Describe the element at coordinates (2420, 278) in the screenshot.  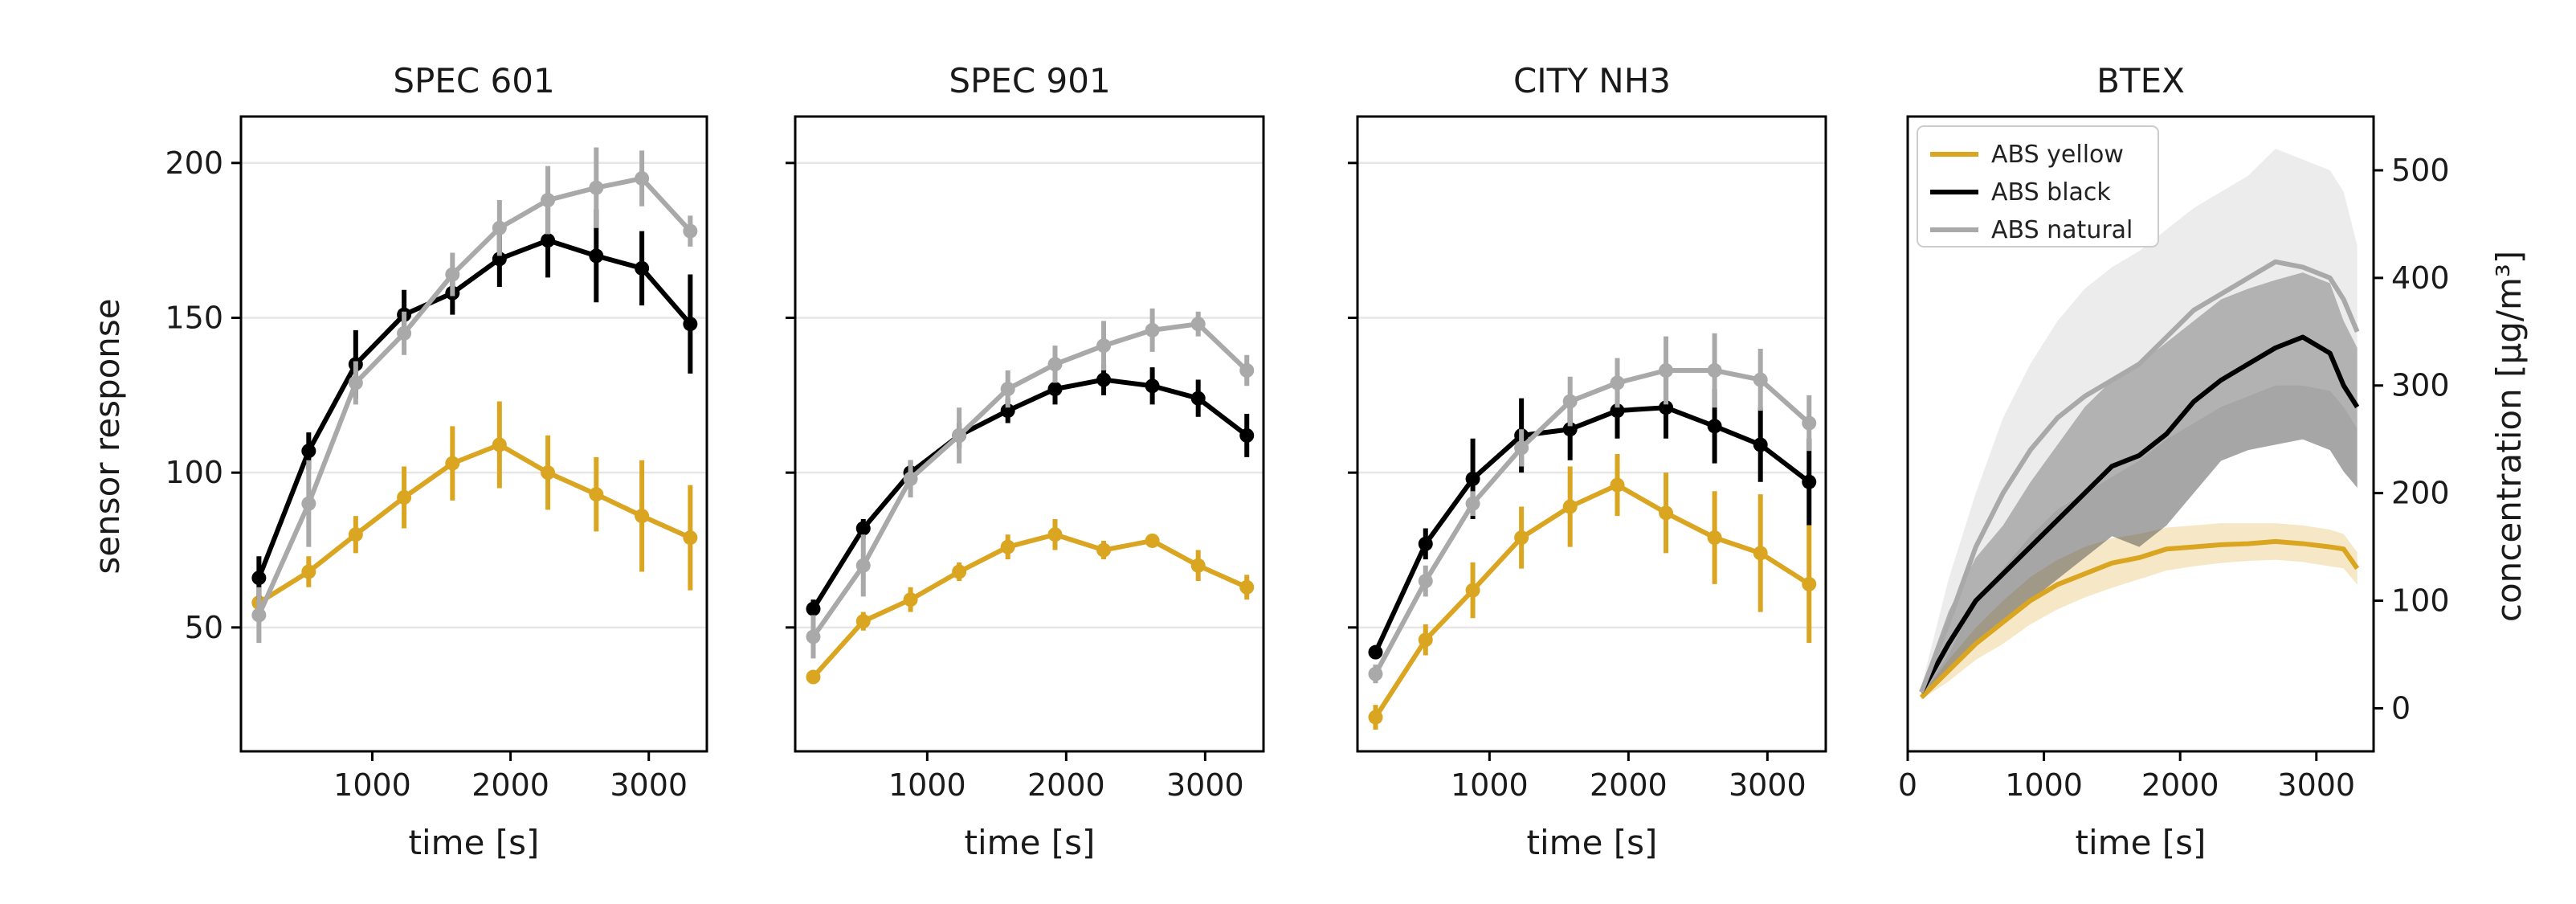
I see `y-tick-label: 400` at that location.